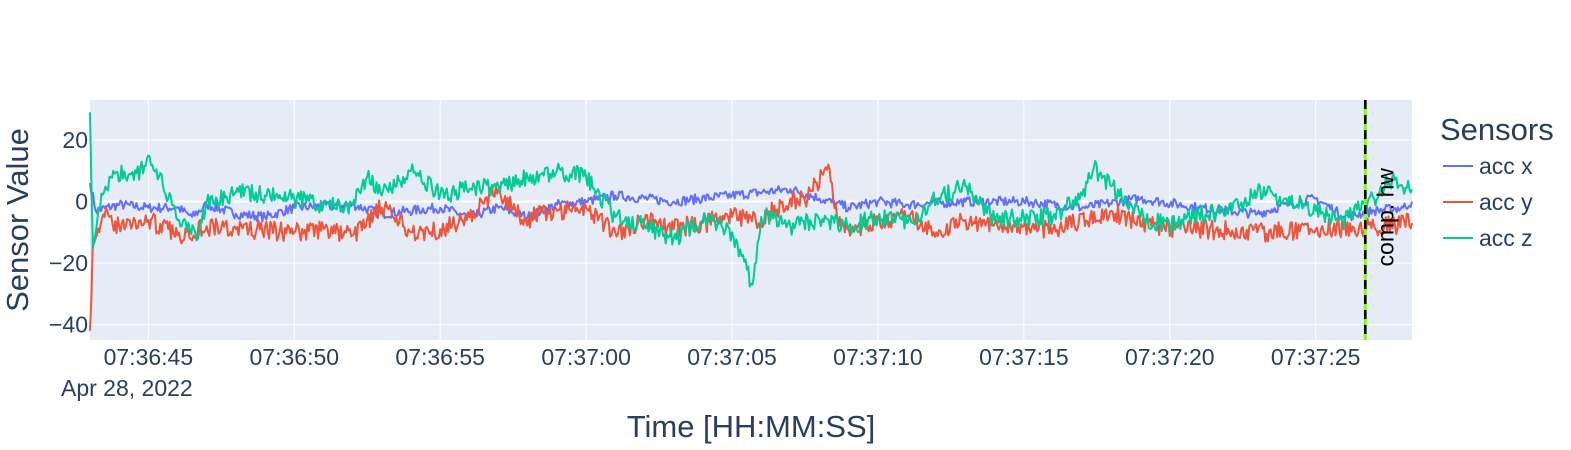  What do you see at coordinates (751, 426) in the screenshot?
I see `x-axis-title: Time [HH:MM:SS]` at bounding box center [751, 426].